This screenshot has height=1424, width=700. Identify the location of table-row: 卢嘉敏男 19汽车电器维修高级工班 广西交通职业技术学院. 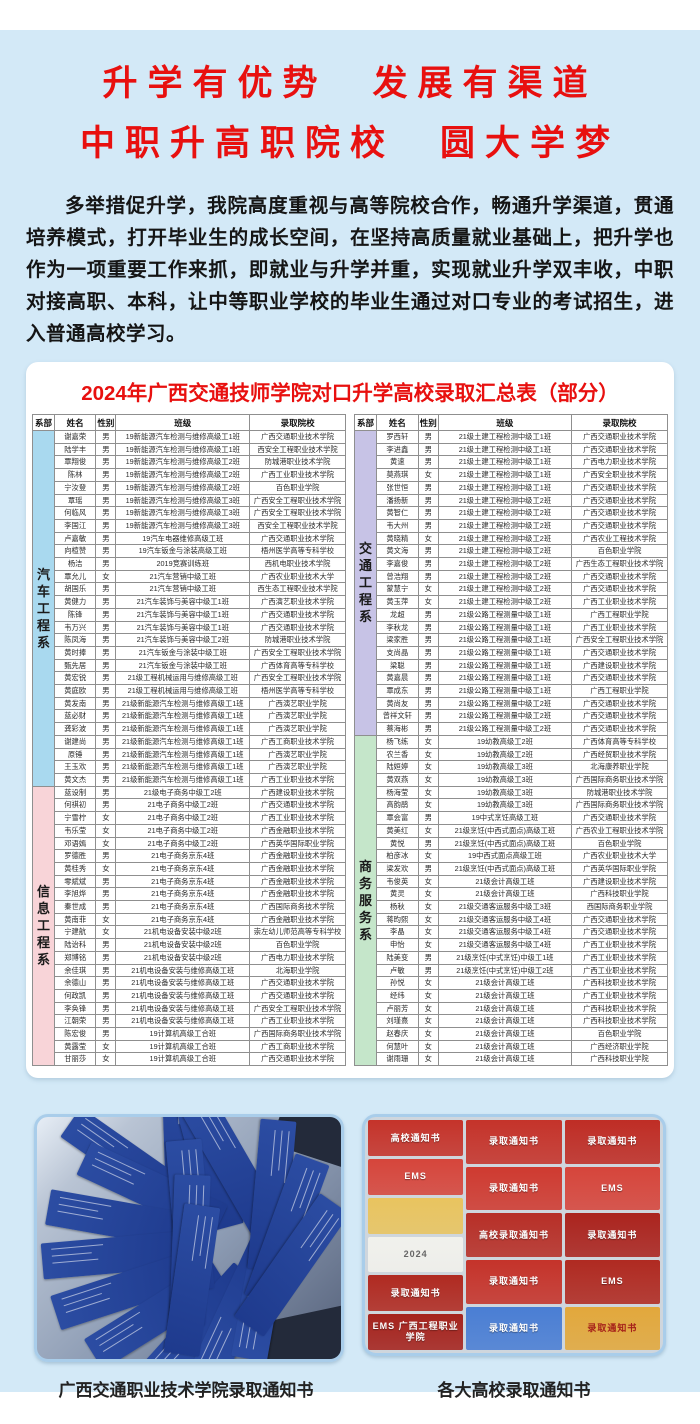
(189, 538).